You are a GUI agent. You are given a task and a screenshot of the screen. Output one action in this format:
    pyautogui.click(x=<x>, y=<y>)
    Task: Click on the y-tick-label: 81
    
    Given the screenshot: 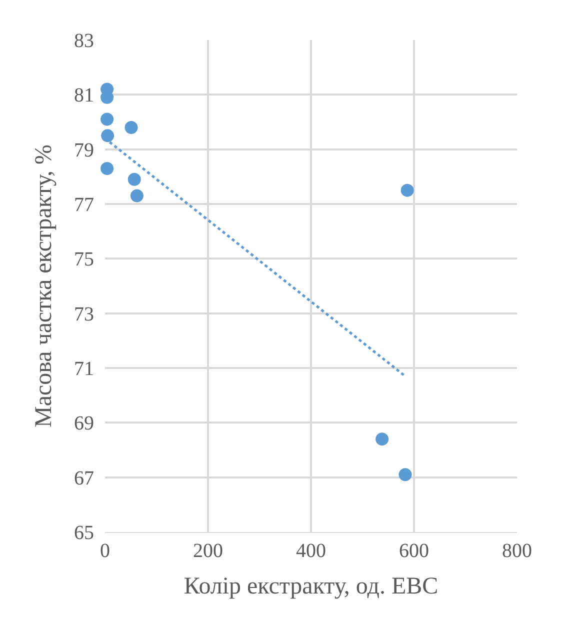 What is the action you would take?
    pyautogui.click(x=84, y=95)
    